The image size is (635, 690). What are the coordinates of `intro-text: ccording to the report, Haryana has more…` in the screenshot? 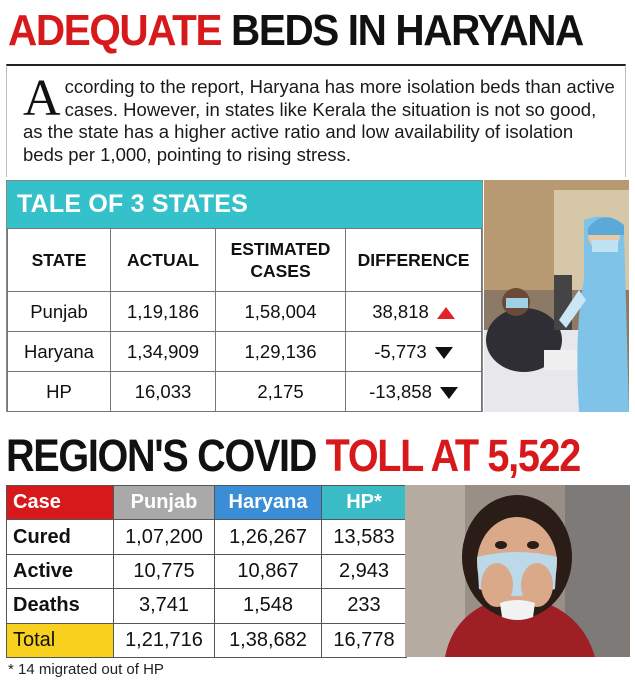 It's located at (319, 120).